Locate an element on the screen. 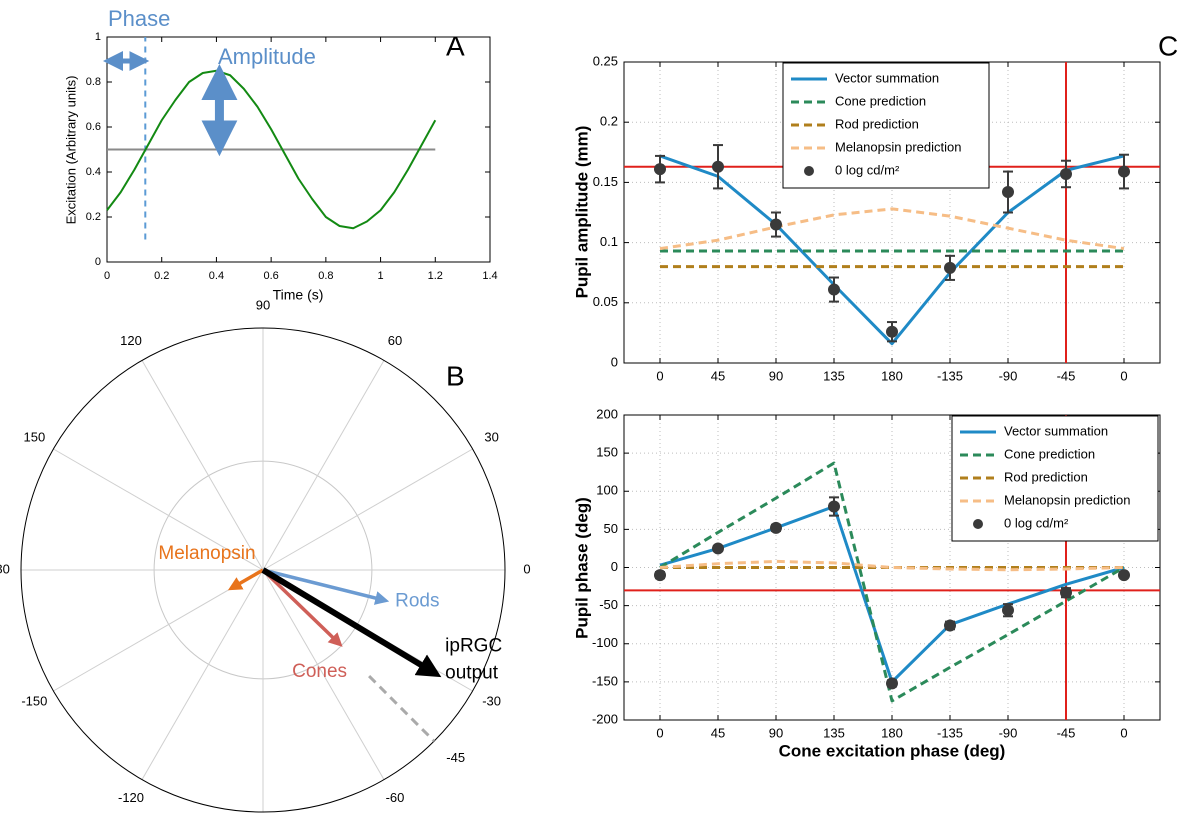 The image size is (1185, 823). x-tick-label: -45 is located at coordinates (1066, 732).